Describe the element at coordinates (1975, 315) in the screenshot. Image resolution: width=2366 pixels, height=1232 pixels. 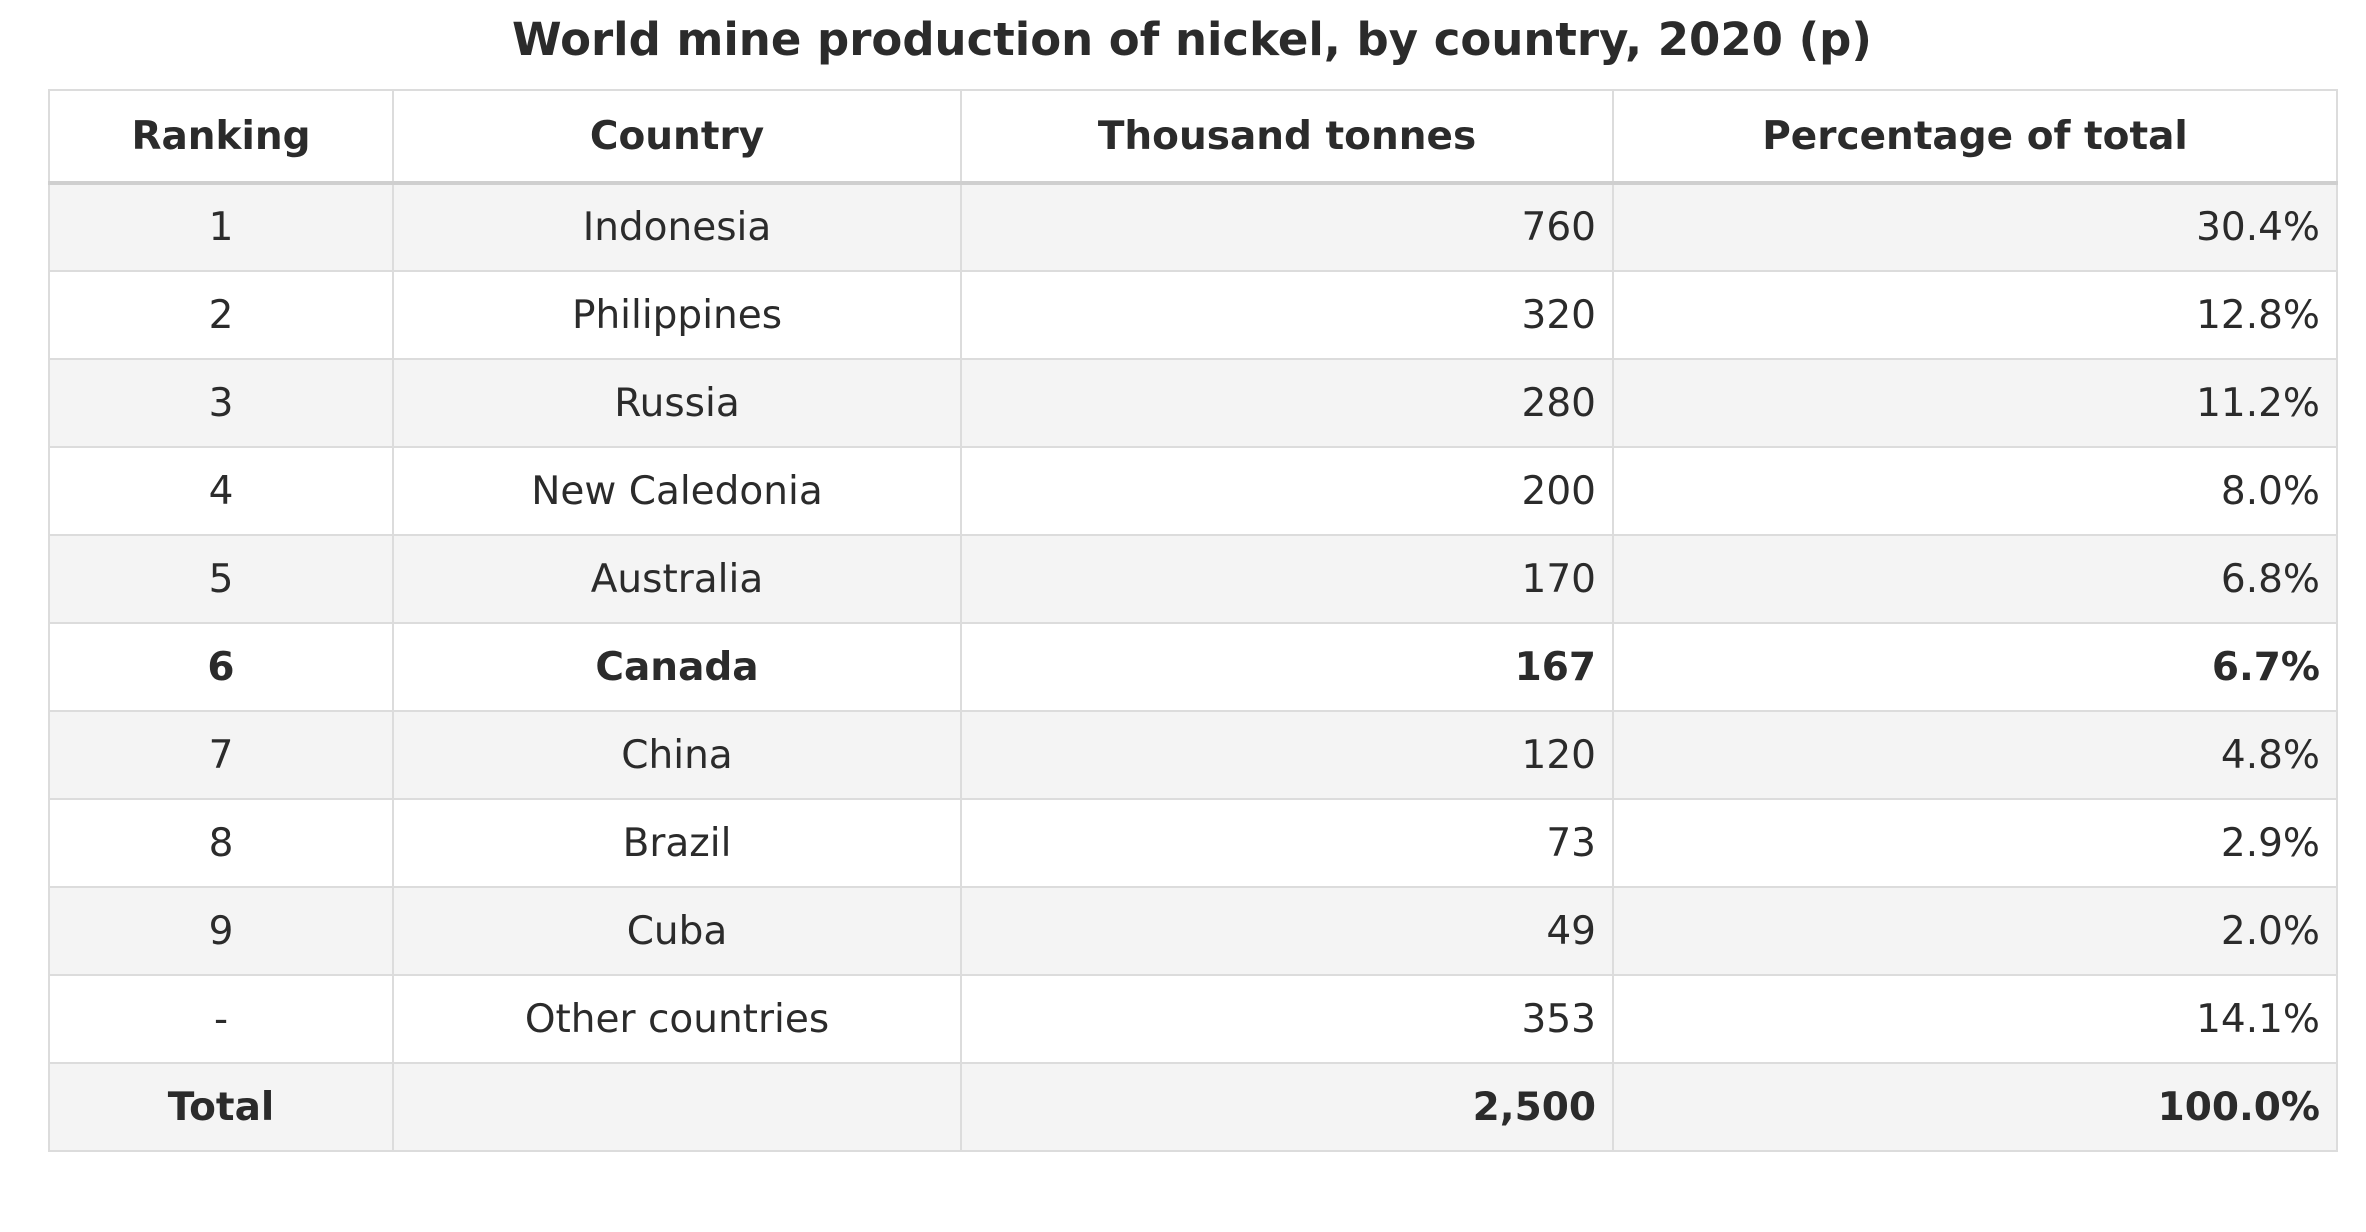
I see `cell-percentage: 12.8%` at that location.